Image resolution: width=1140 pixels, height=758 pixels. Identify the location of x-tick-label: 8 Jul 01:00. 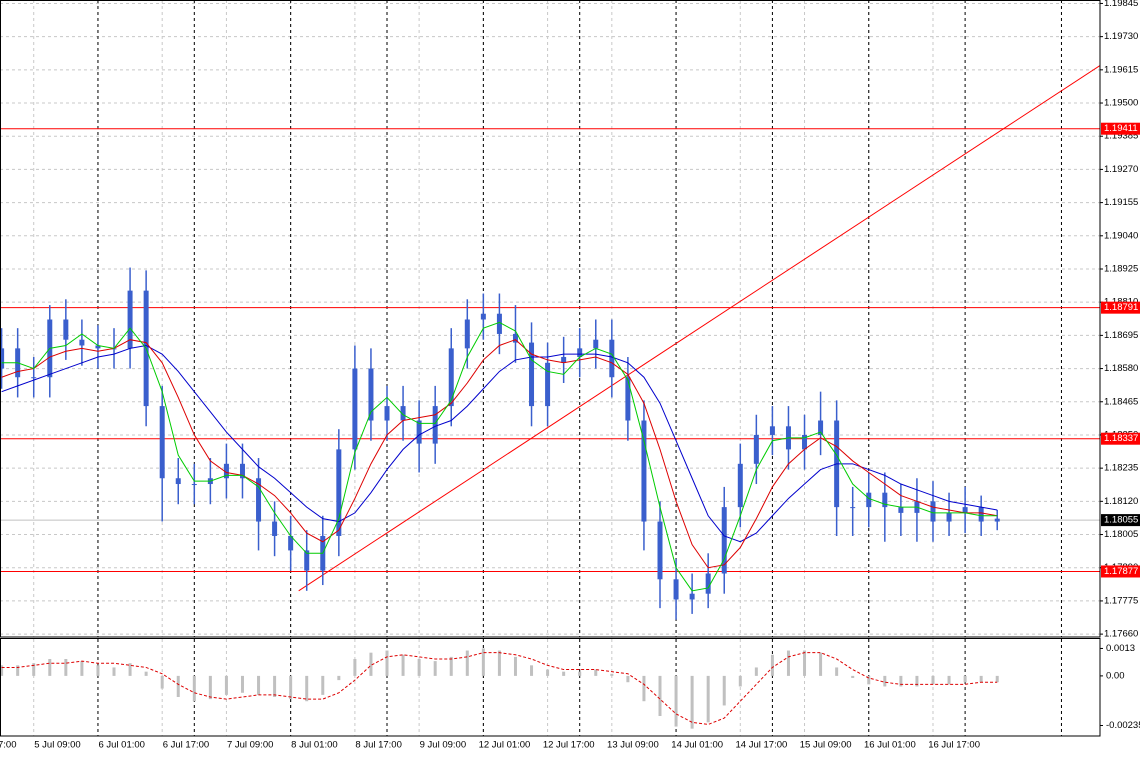
(314, 745).